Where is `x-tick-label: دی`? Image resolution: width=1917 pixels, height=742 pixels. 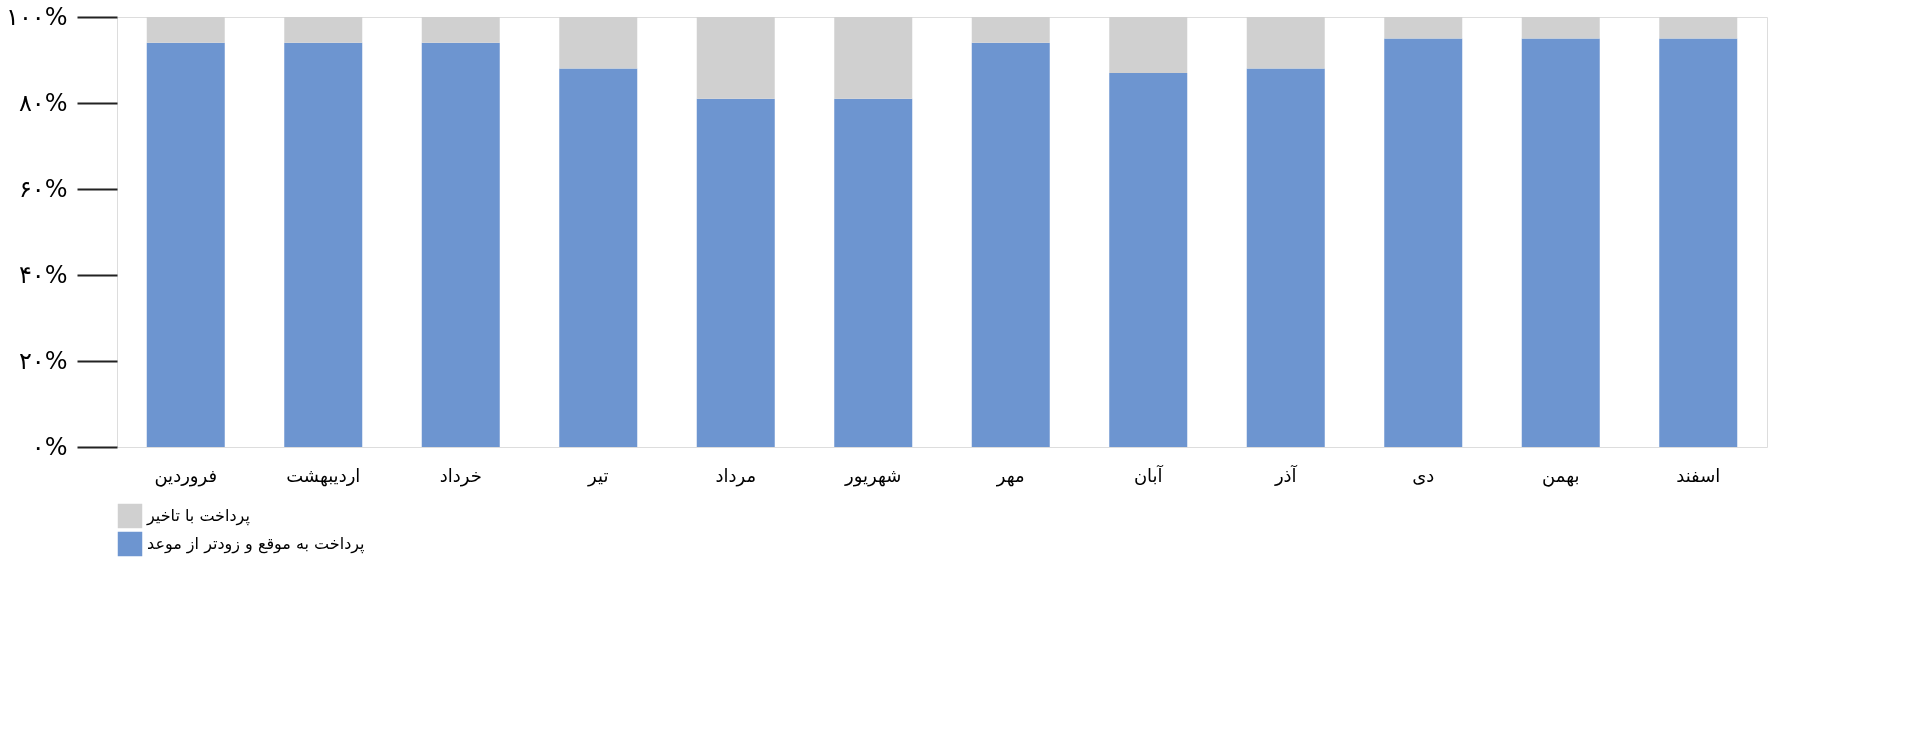
x-tick-label: دی is located at coordinates (1423, 475).